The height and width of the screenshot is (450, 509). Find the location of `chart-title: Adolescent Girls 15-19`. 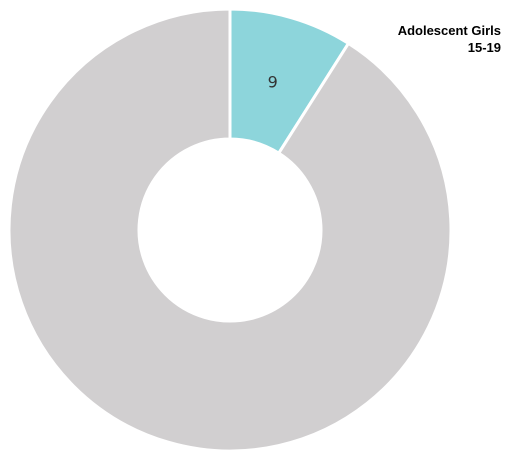

chart-title: Adolescent Girls 15-19 is located at coordinates (449, 39).